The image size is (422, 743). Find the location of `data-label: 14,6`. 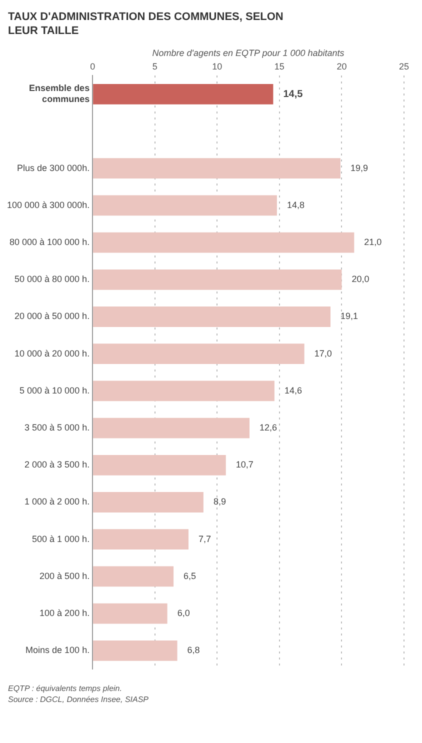

data-label: 14,6 is located at coordinates (293, 390).